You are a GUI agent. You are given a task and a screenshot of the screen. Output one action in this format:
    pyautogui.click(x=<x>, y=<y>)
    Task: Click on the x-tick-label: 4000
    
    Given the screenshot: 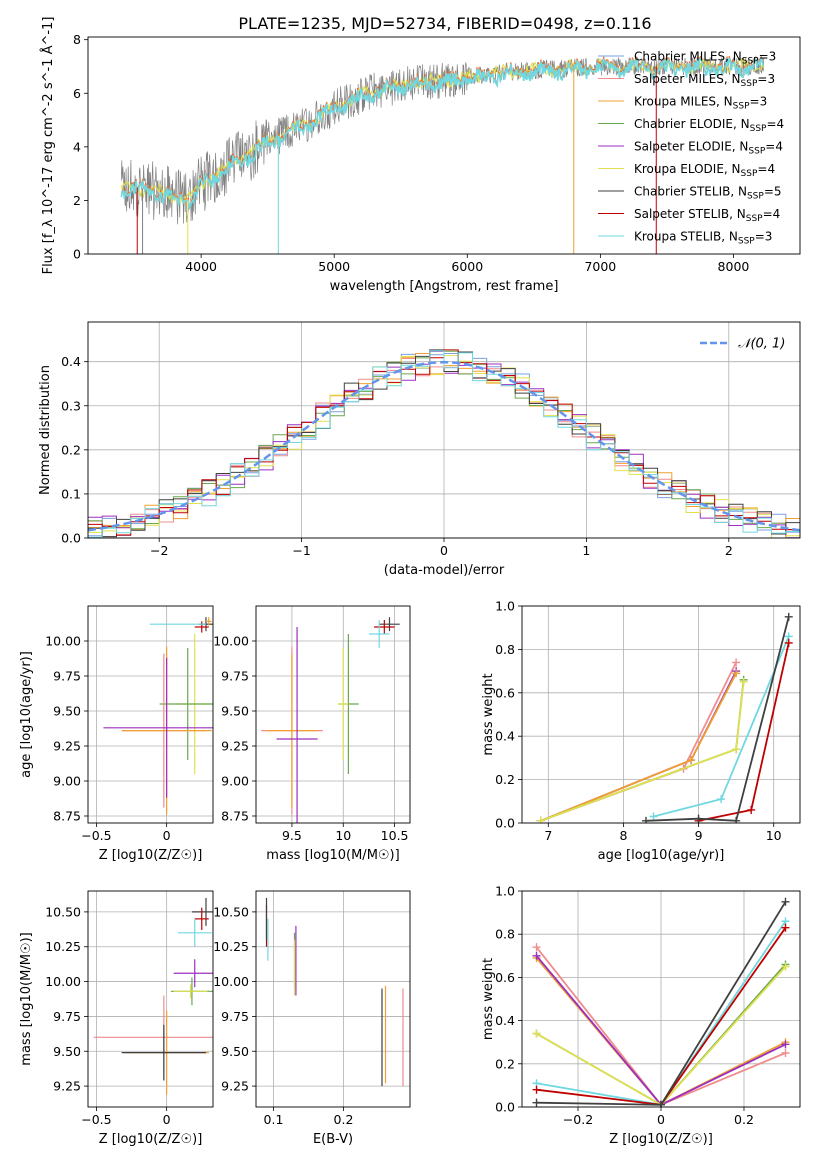 What is the action you would take?
    pyautogui.click(x=201, y=266)
    